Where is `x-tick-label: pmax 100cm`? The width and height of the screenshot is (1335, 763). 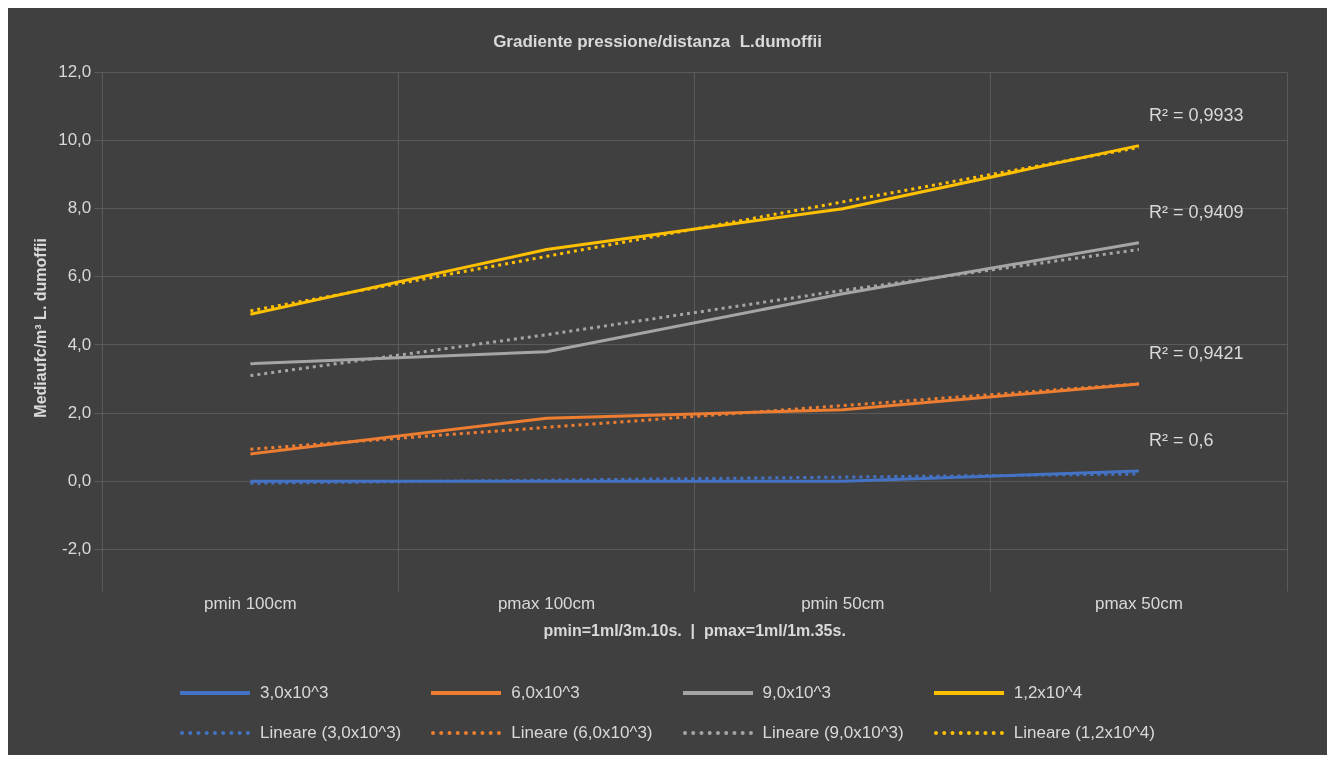 x-tick-label: pmax 100cm is located at coordinates (546, 604).